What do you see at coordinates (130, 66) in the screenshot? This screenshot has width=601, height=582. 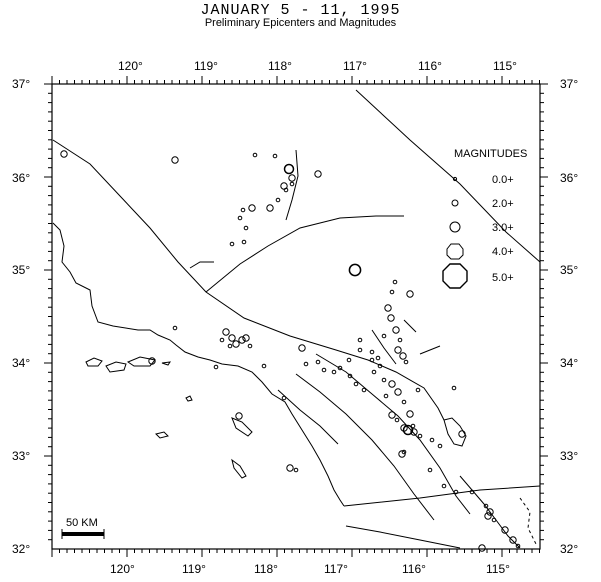 I see `lon-label-120-top: 120°` at bounding box center [130, 66].